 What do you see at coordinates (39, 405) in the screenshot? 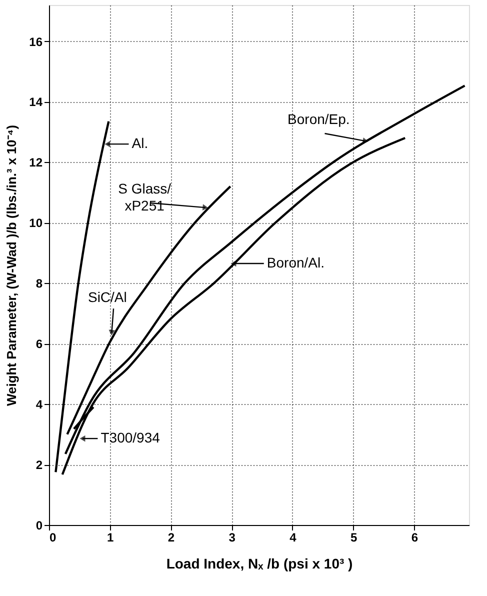
I see `y-tick-label: 4` at bounding box center [39, 405].